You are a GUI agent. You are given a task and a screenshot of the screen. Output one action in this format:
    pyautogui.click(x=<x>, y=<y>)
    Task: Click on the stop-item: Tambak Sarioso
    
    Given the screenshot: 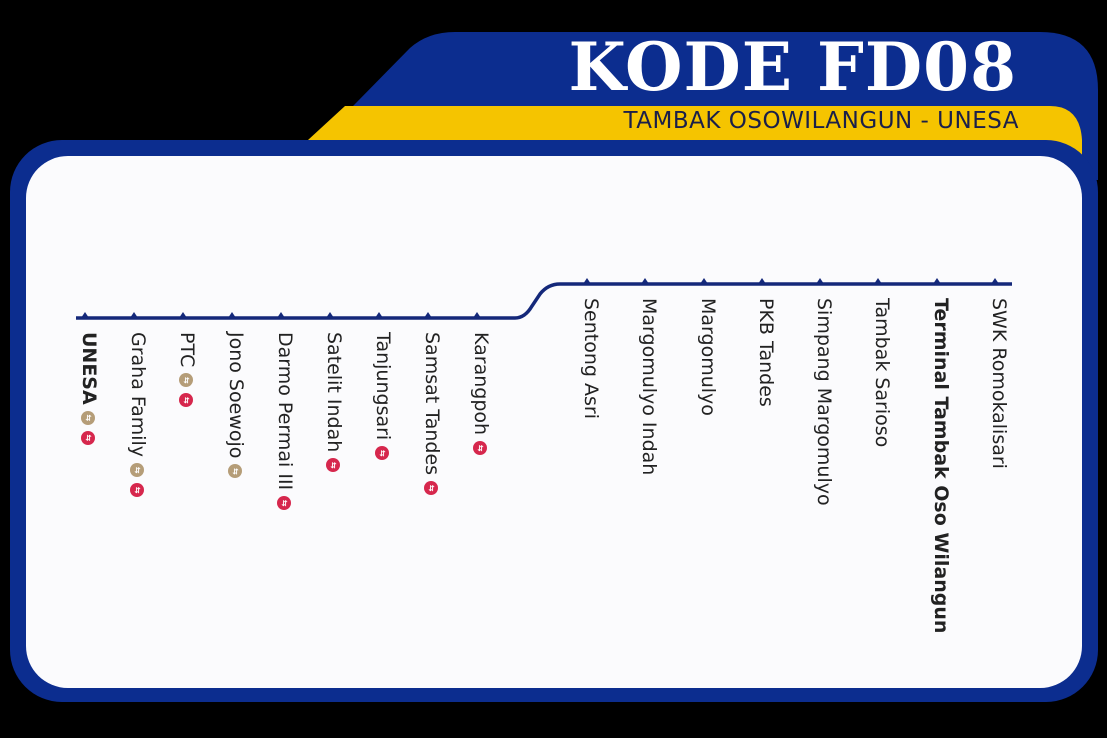 What is the action you would take?
    pyautogui.click(x=882, y=373)
    